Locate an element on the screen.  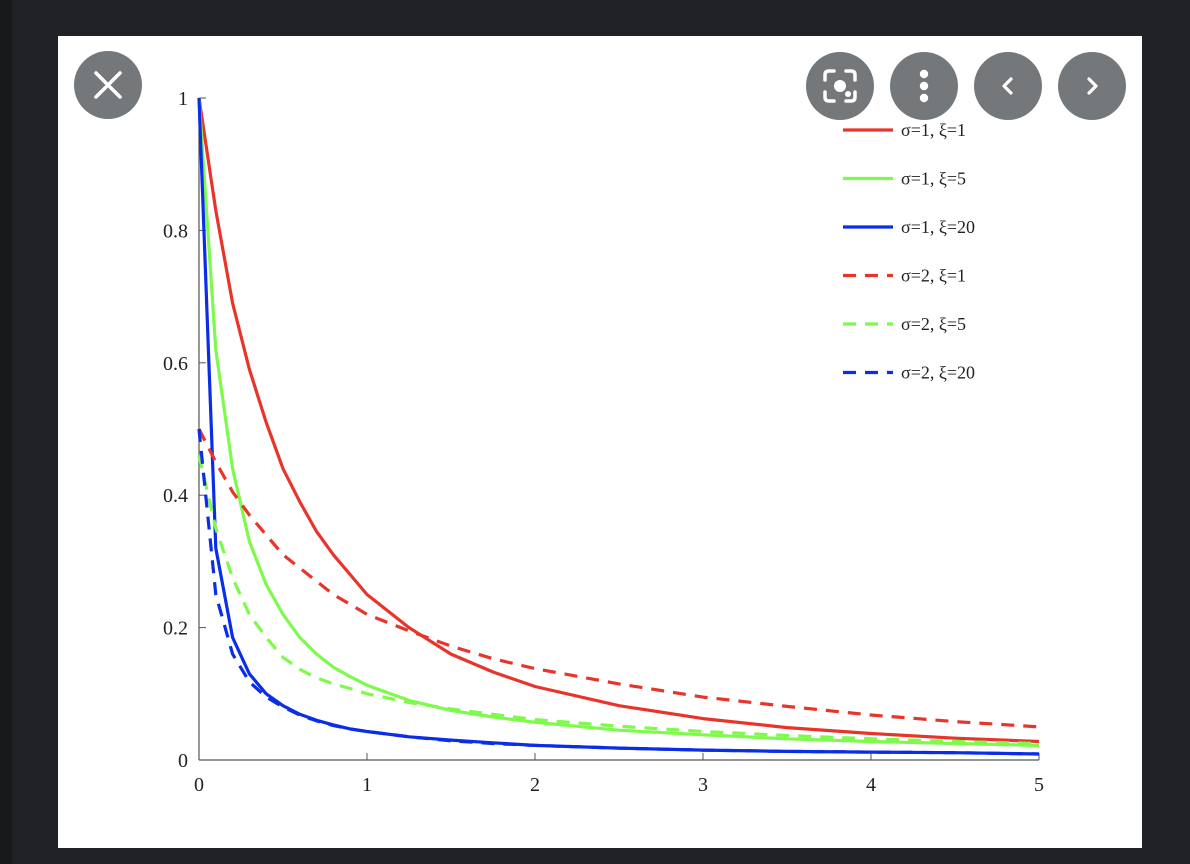
x-tick-label: 3 is located at coordinates (703, 785).